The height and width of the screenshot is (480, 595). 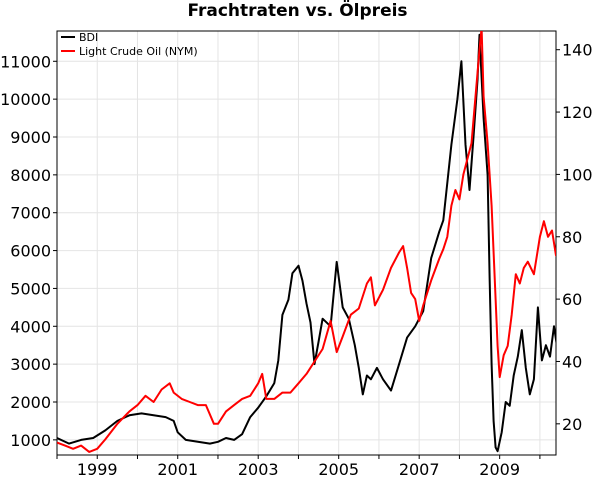 I want to click on y-right-tick-label: 80, so click(x=572, y=237).